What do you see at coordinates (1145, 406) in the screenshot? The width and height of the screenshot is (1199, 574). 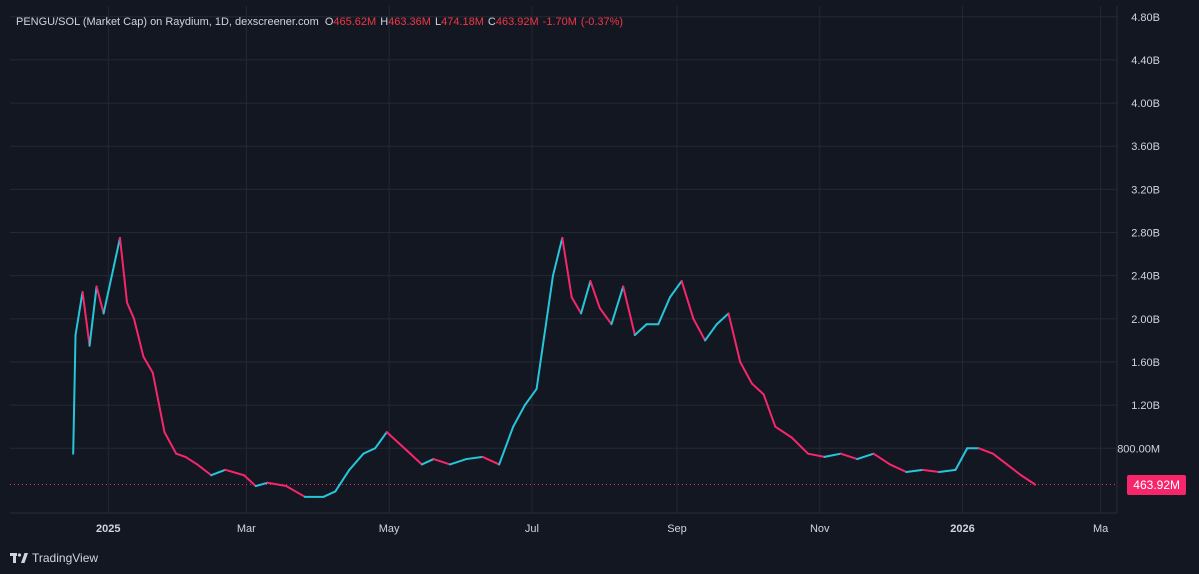 I see `y-tick-label: 1.20B` at bounding box center [1145, 406].